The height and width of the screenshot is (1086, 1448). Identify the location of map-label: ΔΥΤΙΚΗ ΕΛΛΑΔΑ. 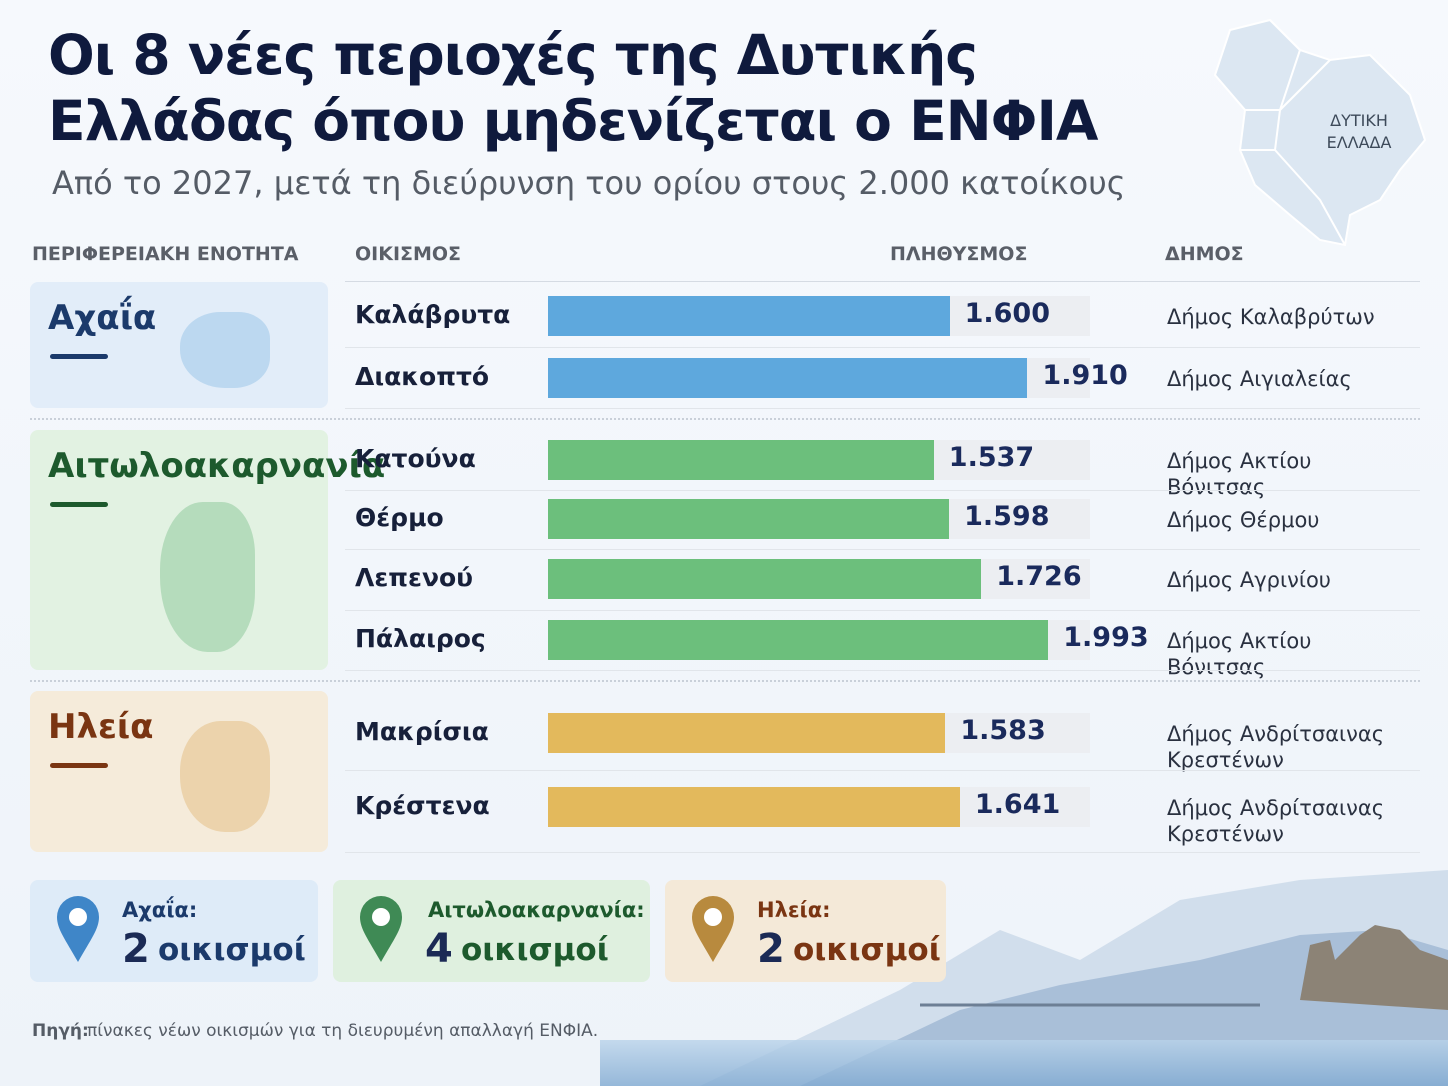
(1359, 131).